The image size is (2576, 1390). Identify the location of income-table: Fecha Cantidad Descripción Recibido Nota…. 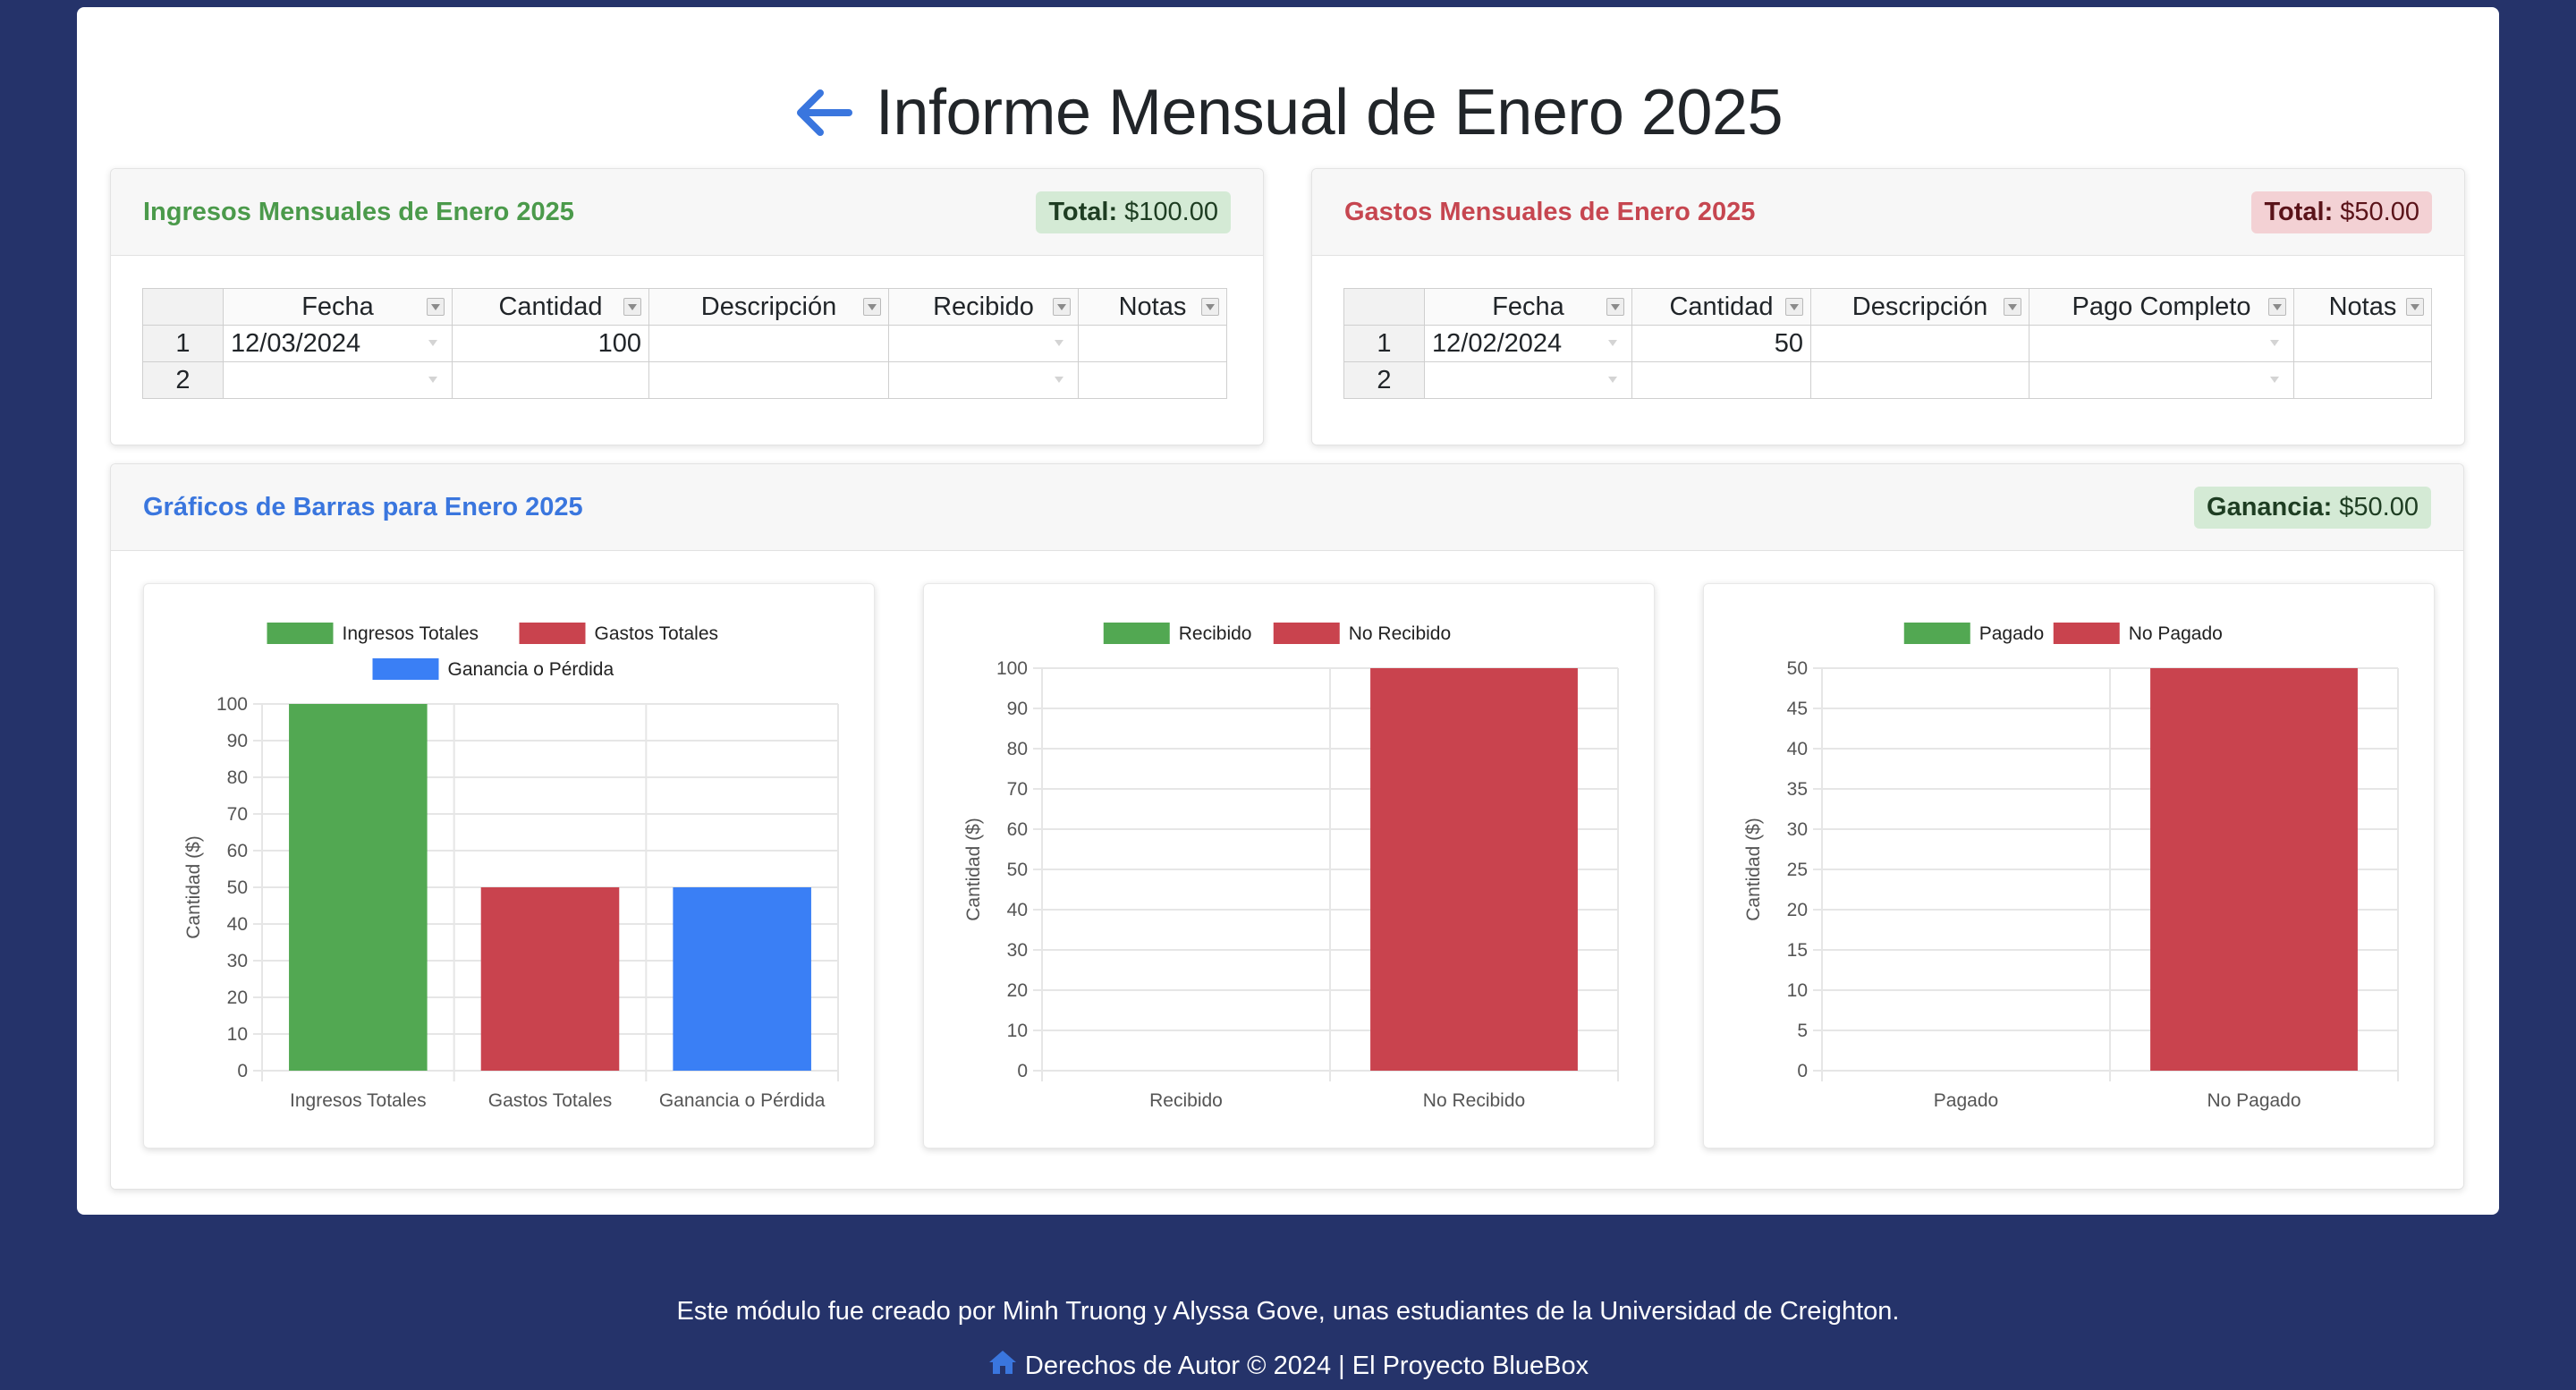
(684, 343).